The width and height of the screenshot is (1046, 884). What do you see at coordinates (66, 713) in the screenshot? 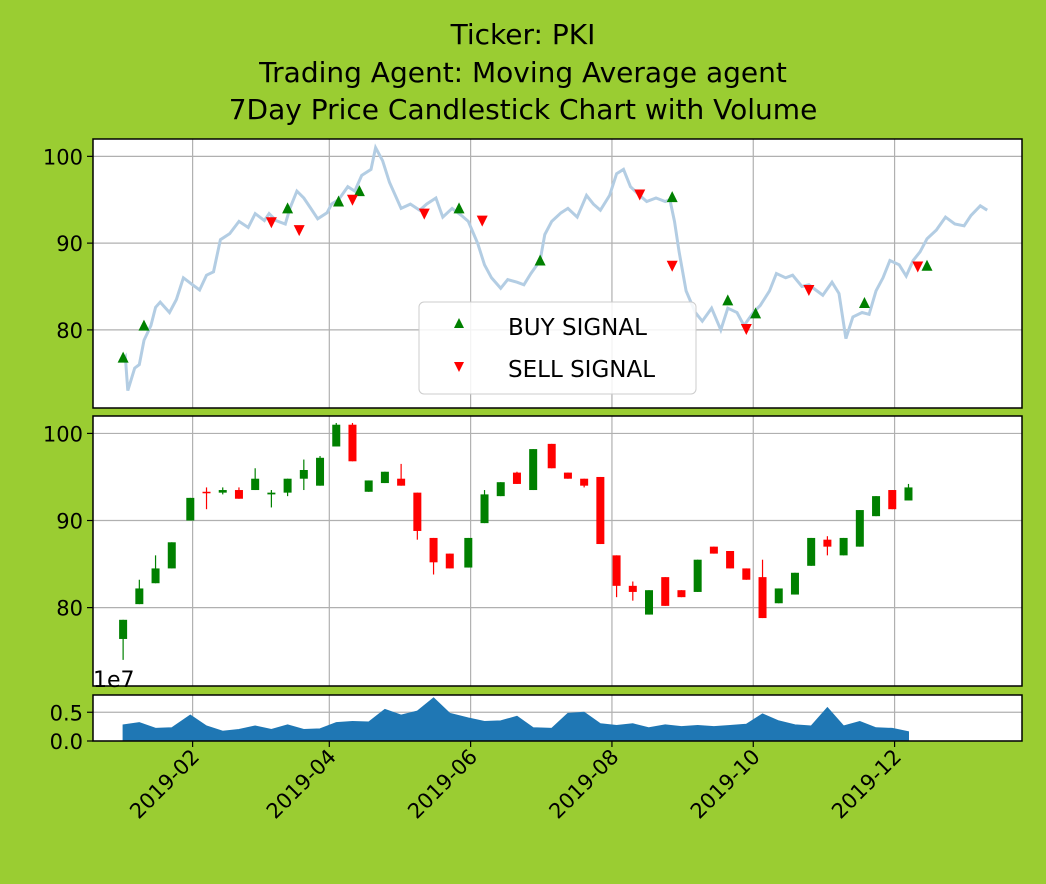
I see `y-tick-label: 0.5` at bounding box center [66, 713].